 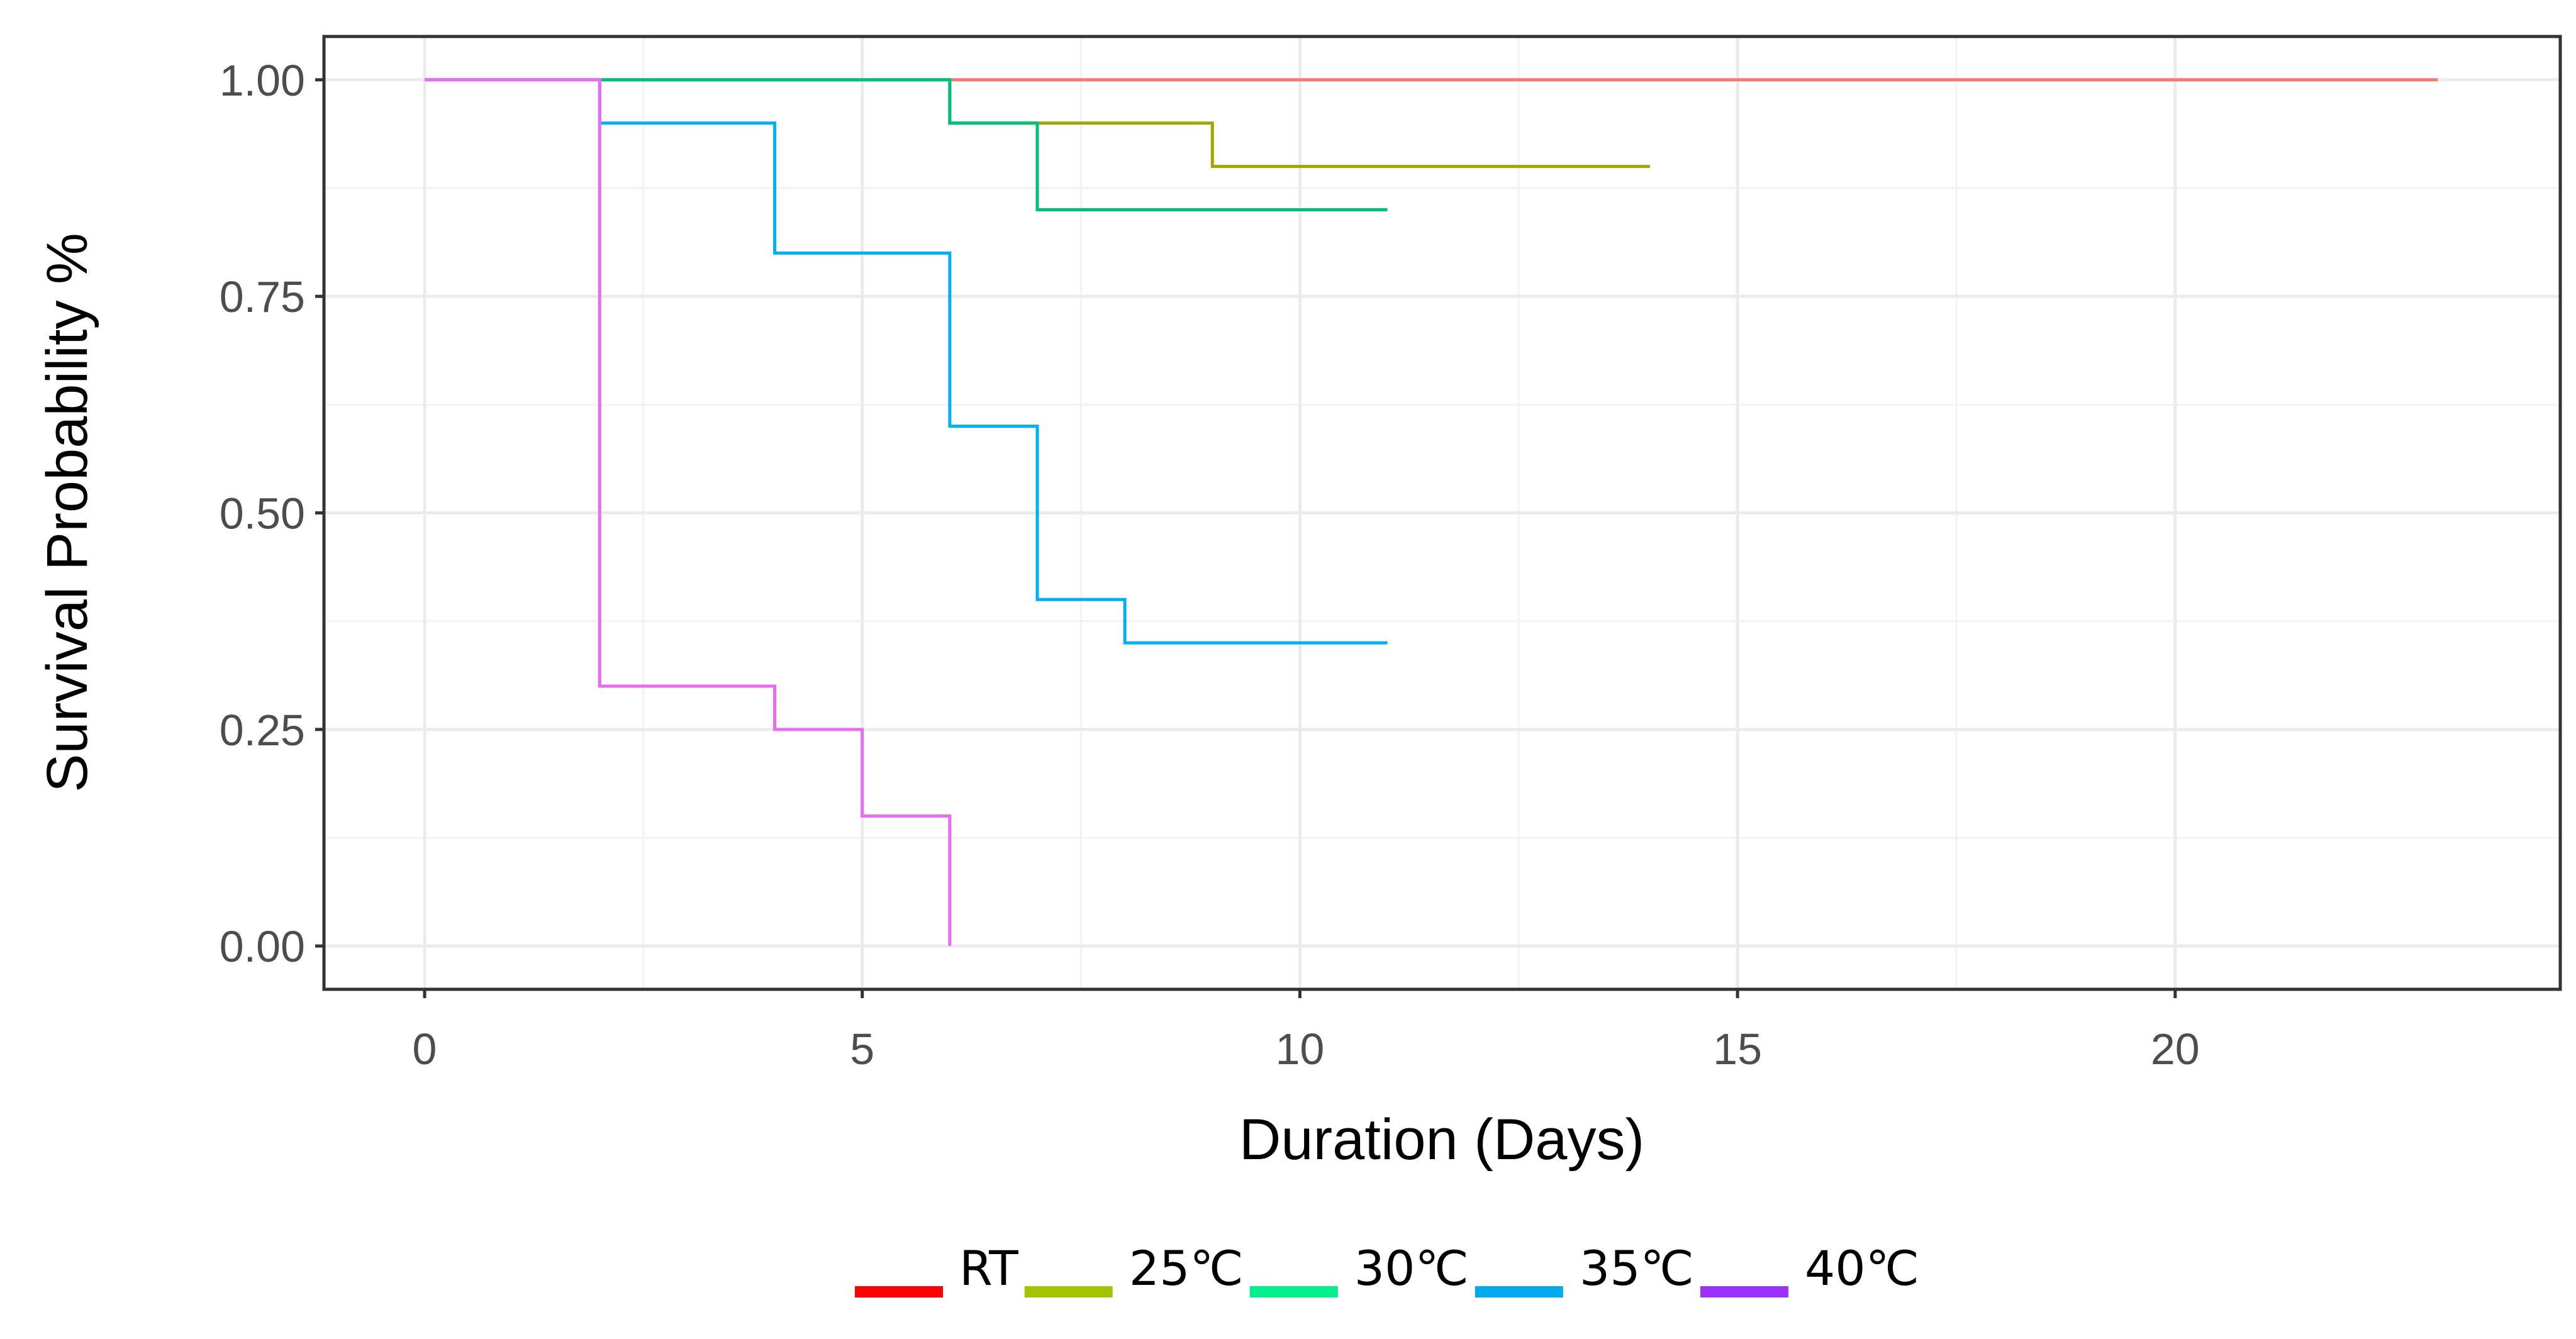 What do you see at coordinates (1299, 1049) in the screenshot?
I see `x-tick-label: 10` at bounding box center [1299, 1049].